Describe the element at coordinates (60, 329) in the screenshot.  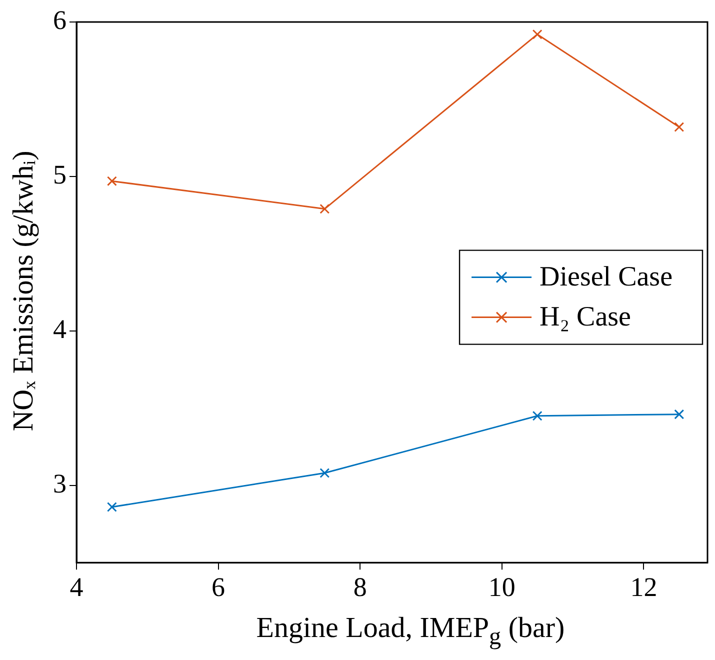
I see `y-tick-label: 4` at that location.